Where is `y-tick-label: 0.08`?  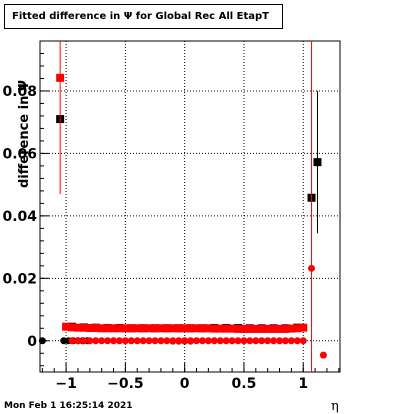
y-tick-label: 0.08 is located at coordinates (19, 92).